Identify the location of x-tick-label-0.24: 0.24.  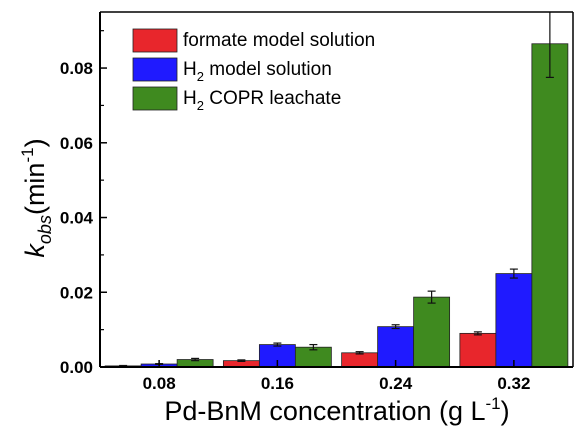
(396, 383).